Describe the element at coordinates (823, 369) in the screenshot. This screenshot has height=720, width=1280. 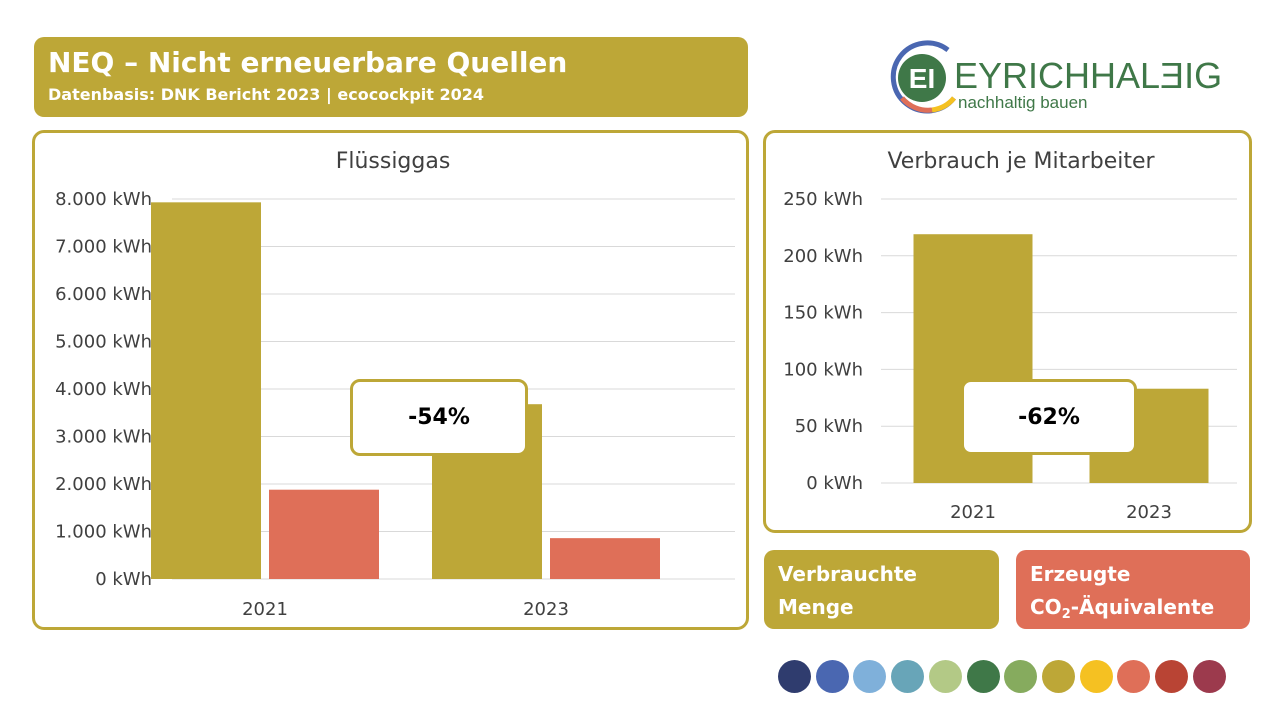
I see `y-tick-label: 100 kWh` at that location.